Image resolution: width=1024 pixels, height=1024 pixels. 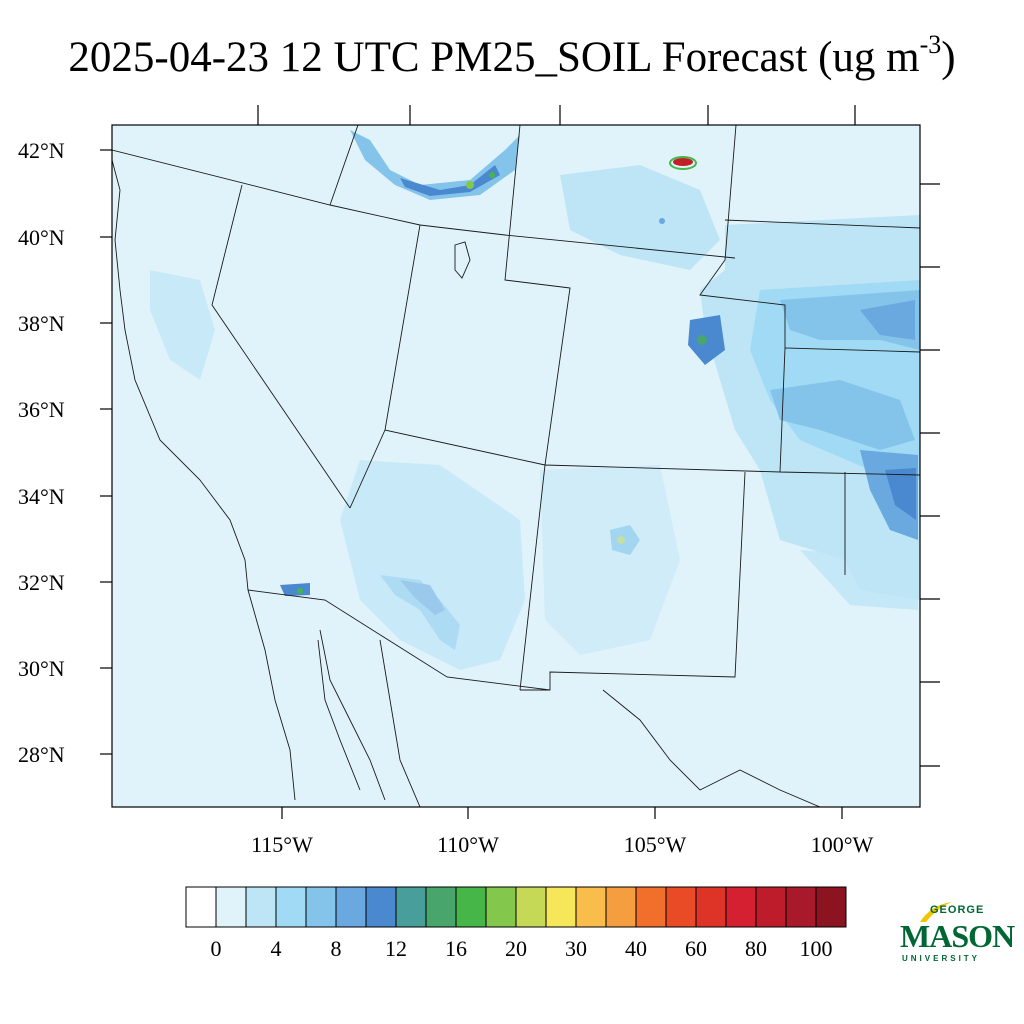 What do you see at coordinates (41, 496) in the screenshot?
I see `lat-label-34: 34°N` at bounding box center [41, 496].